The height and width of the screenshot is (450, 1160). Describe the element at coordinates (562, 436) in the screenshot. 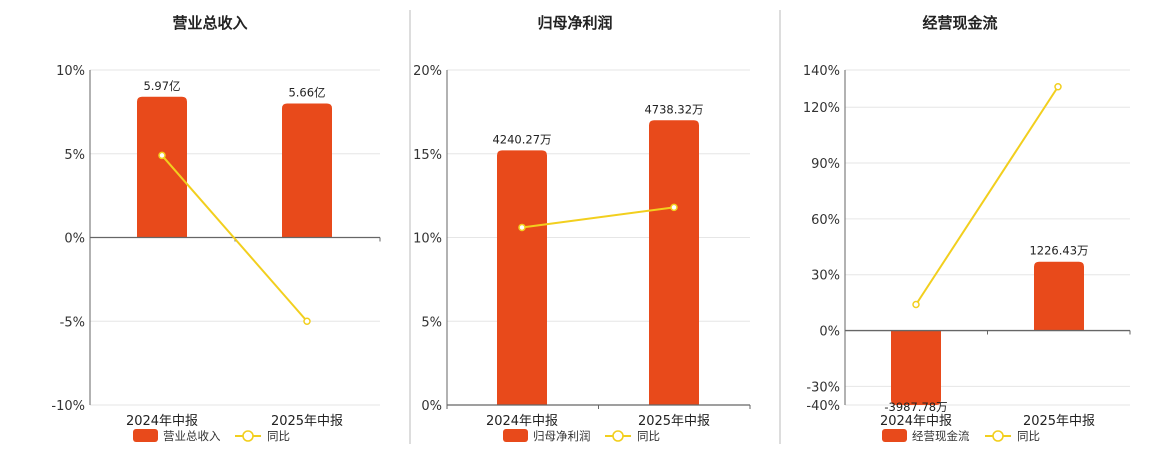

I see `legend-bar-label: 归母净利润` at that location.